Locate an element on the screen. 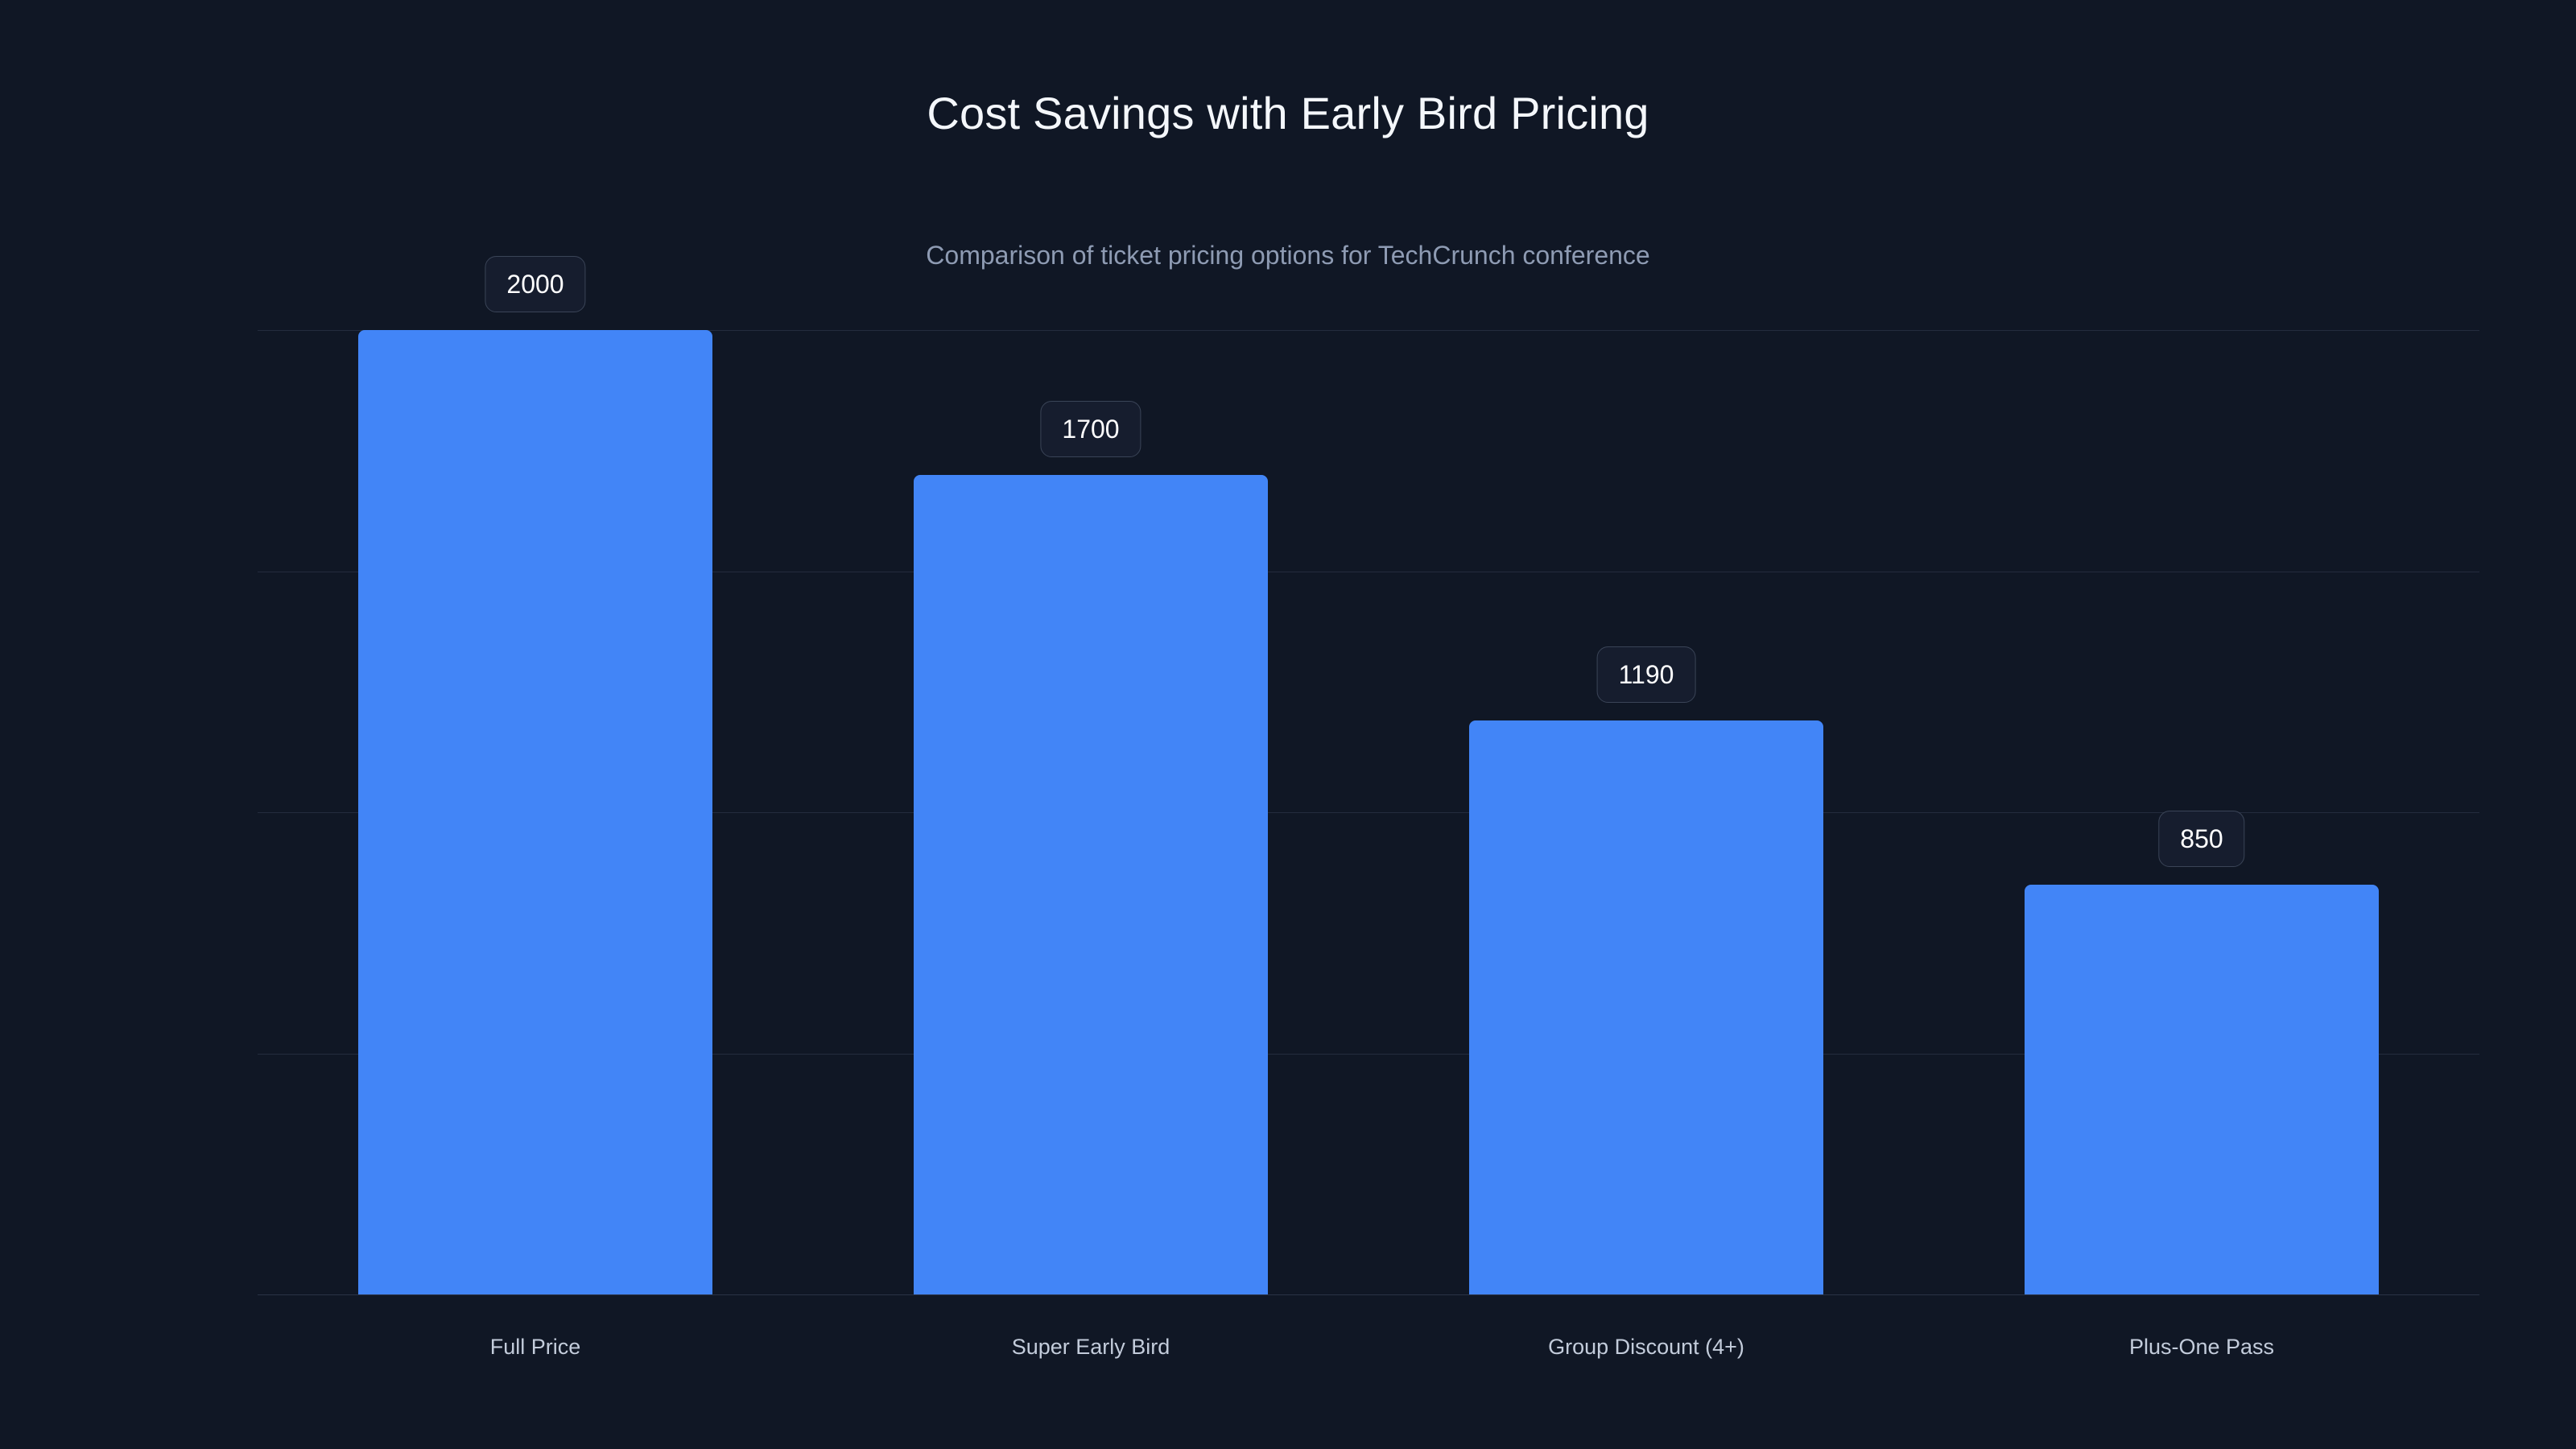  x-axis-tick-label: Group Discount (4+) is located at coordinates (1646, 1347).